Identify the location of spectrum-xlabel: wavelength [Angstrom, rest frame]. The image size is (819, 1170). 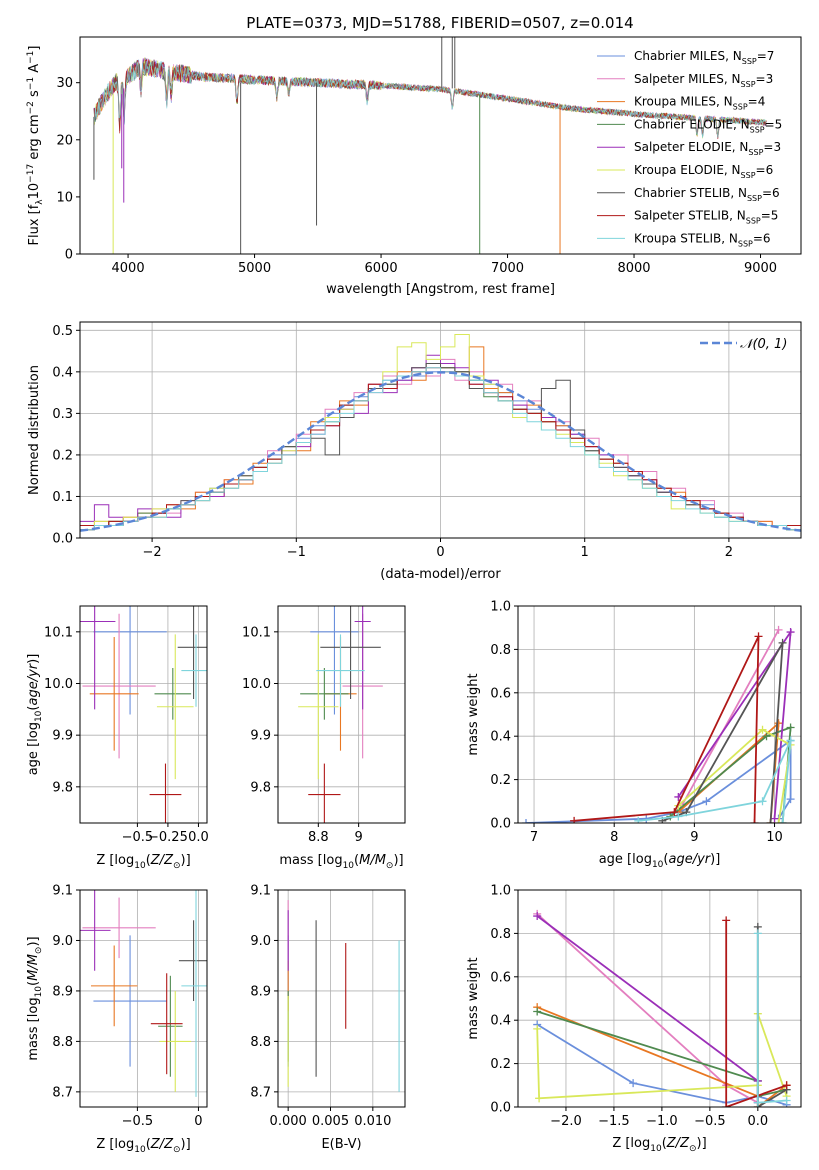
(440, 289).